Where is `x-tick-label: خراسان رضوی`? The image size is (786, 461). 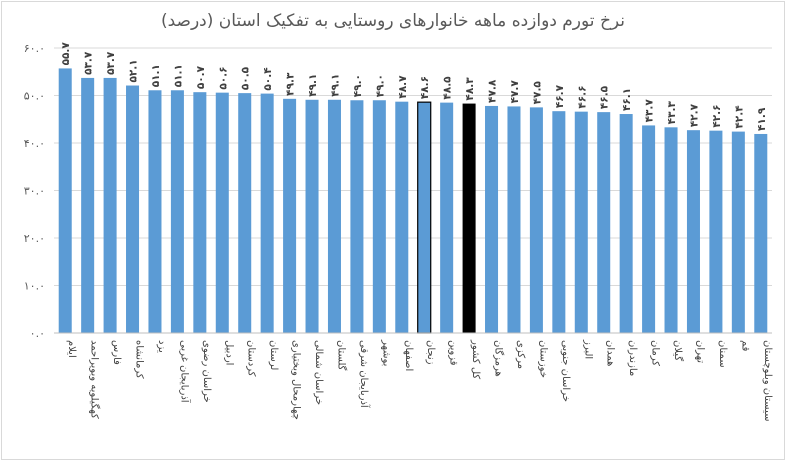
x-tick-label: خراسان رضوی is located at coordinates (206, 371).